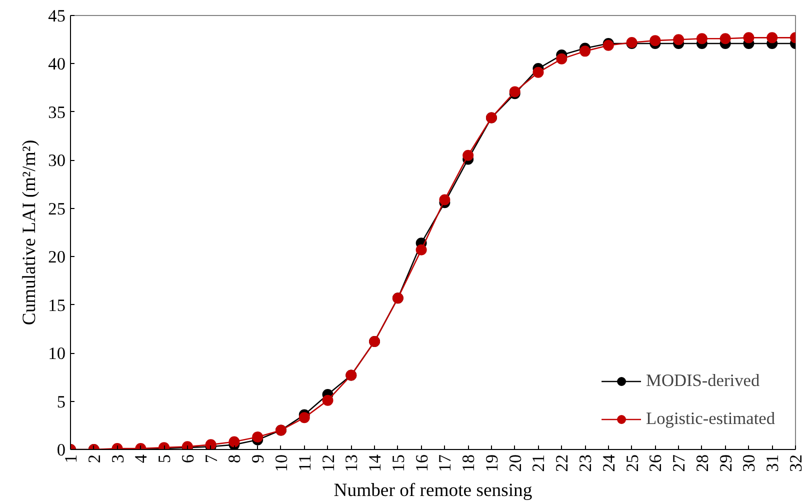 This screenshot has width=809, height=503. What do you see at coordinates (445, 463) in the screenshot?
I see `x-tick-label: 17` at bounding box center [445, 463].